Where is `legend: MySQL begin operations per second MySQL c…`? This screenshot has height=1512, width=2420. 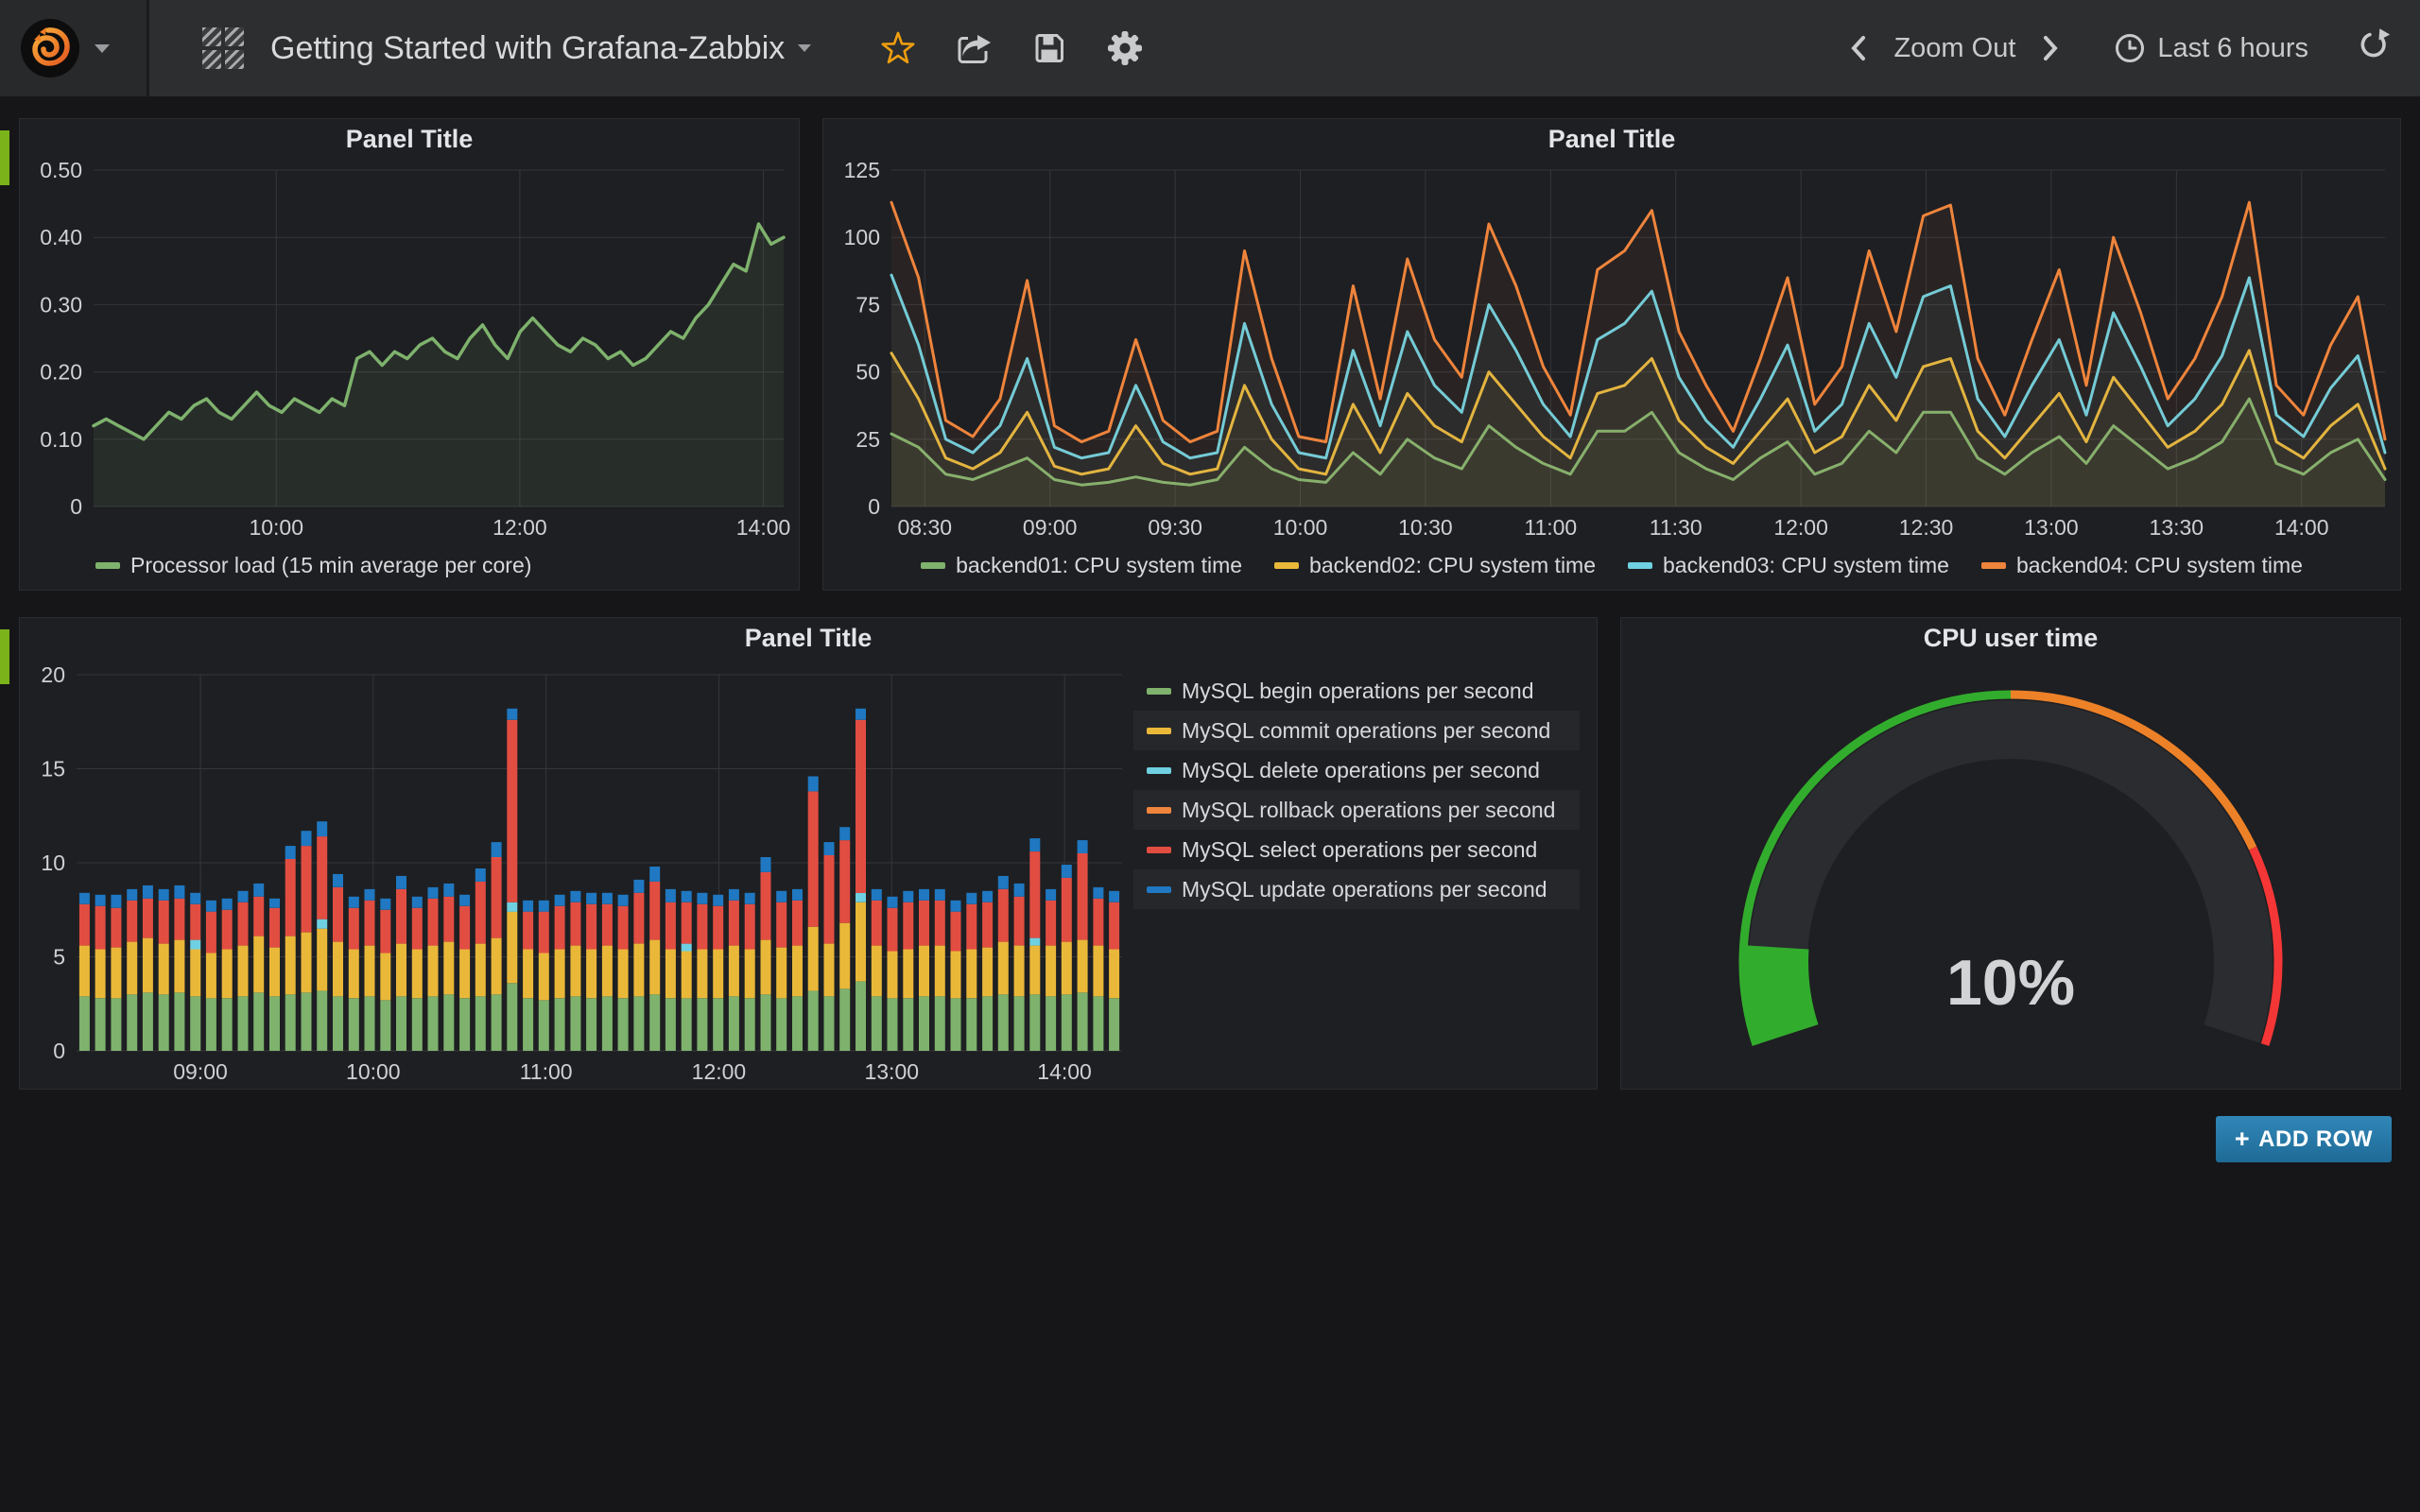 legend: MySQL begin operations per second MySQL c… is located at coordinates (1365, 873).